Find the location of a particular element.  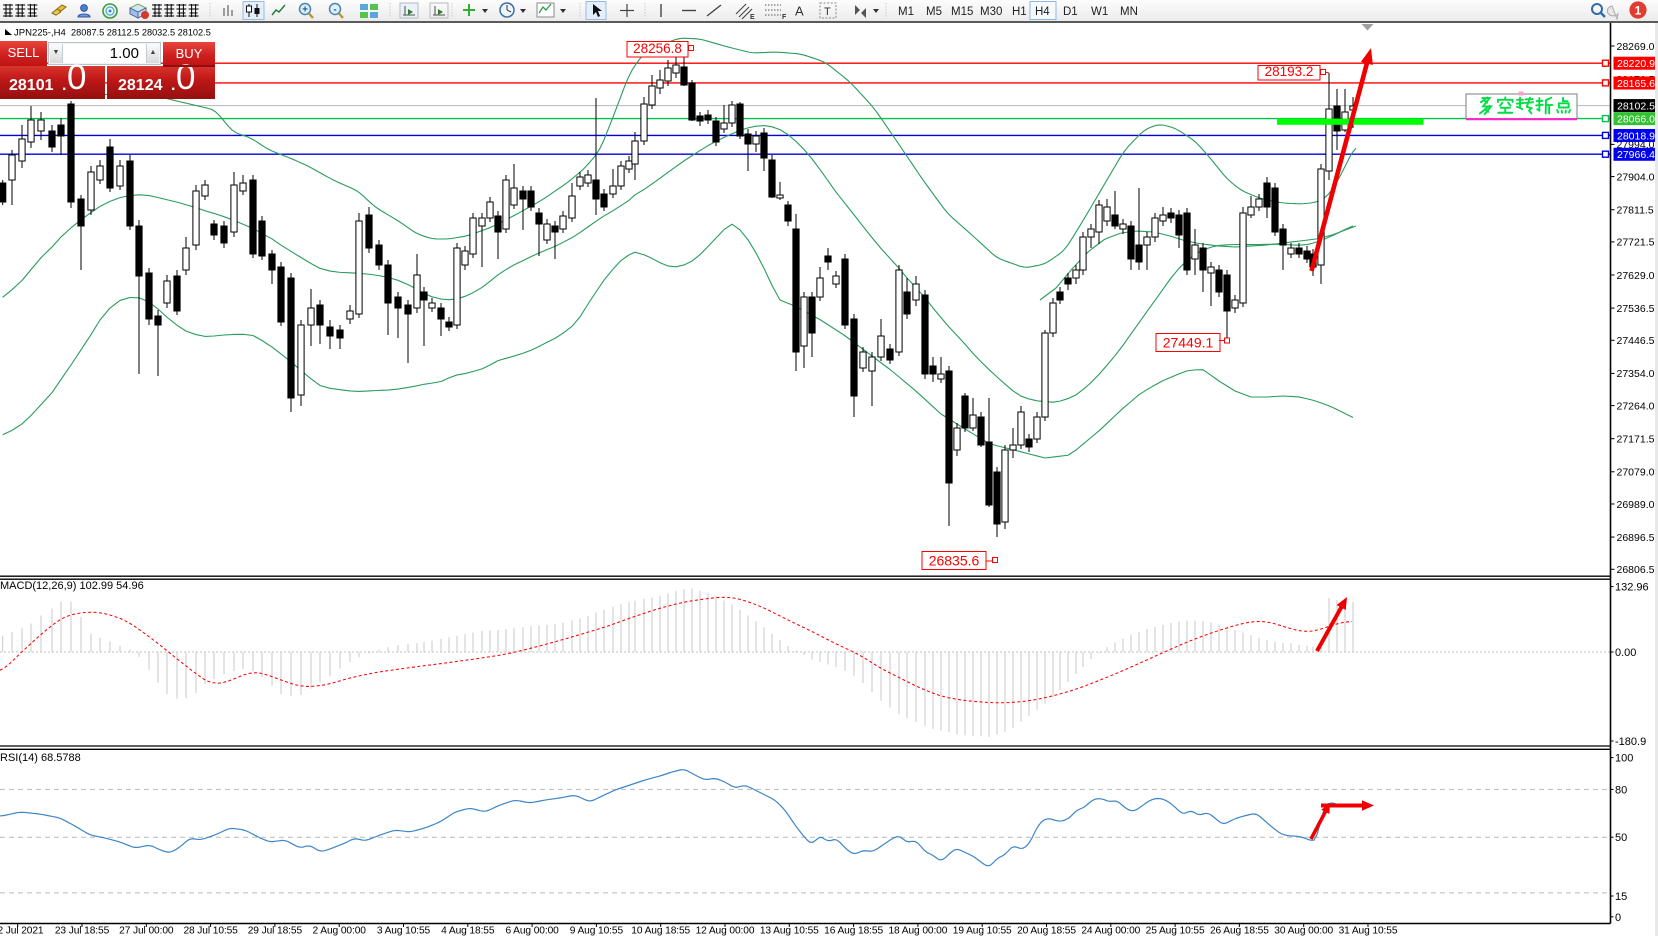

svg-text: 19 Aug 10:55 is located at coordinates (982, 931).